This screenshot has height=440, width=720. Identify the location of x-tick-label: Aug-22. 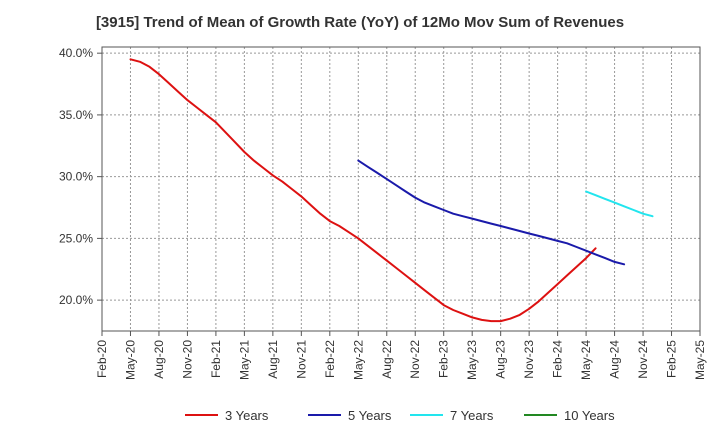
(387, 359).